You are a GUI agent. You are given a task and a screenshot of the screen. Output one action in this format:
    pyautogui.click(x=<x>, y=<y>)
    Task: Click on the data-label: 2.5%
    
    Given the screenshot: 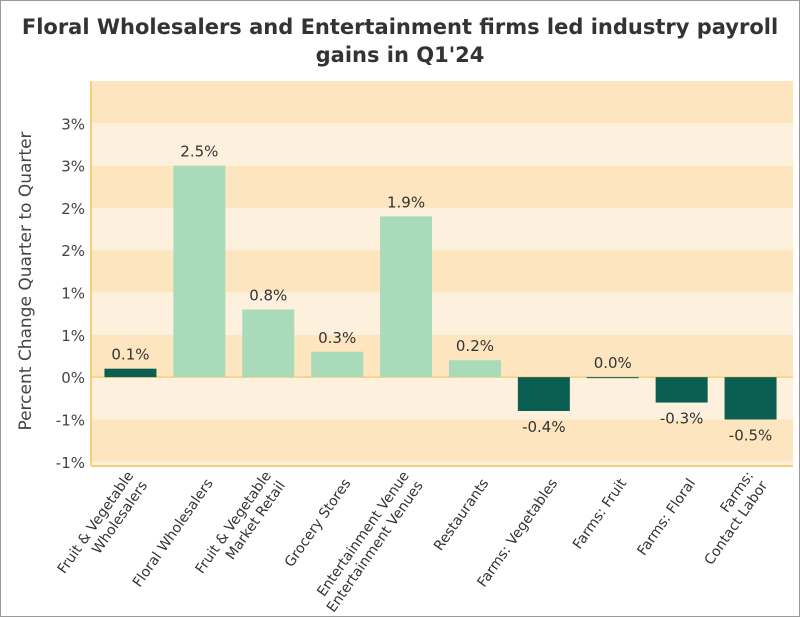 What is the action you would take?
    pyautogui.click(x=199, y=152)
    